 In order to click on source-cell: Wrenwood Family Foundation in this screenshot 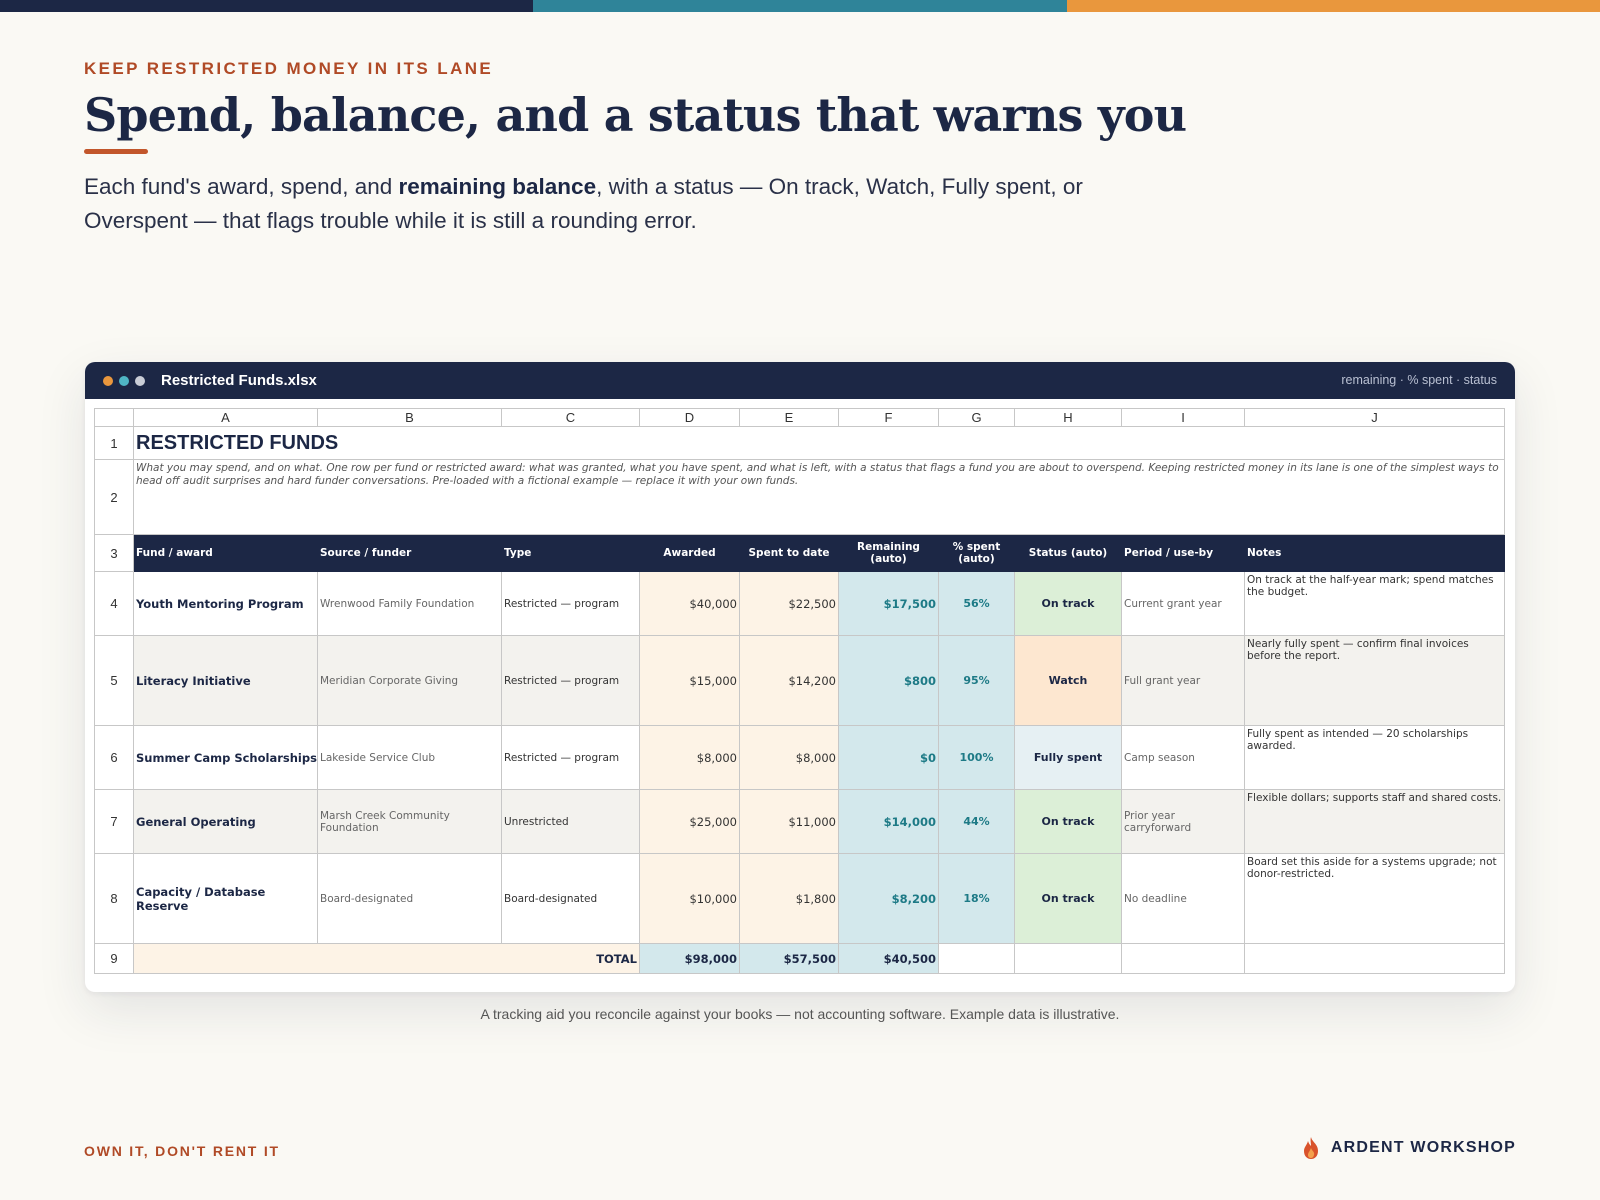, I will do `click(409, 603)`.